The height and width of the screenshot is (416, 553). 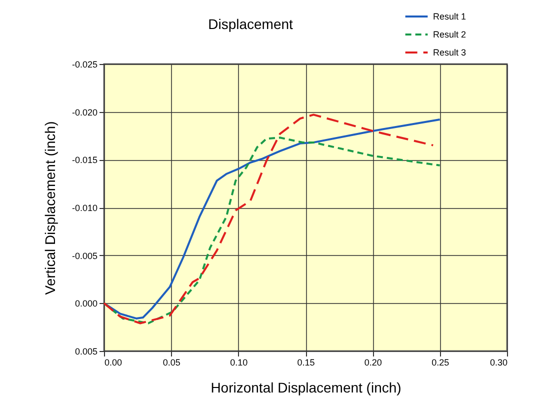 I want to click on x-tick-label: 0.05, so click(x=171, y=363).